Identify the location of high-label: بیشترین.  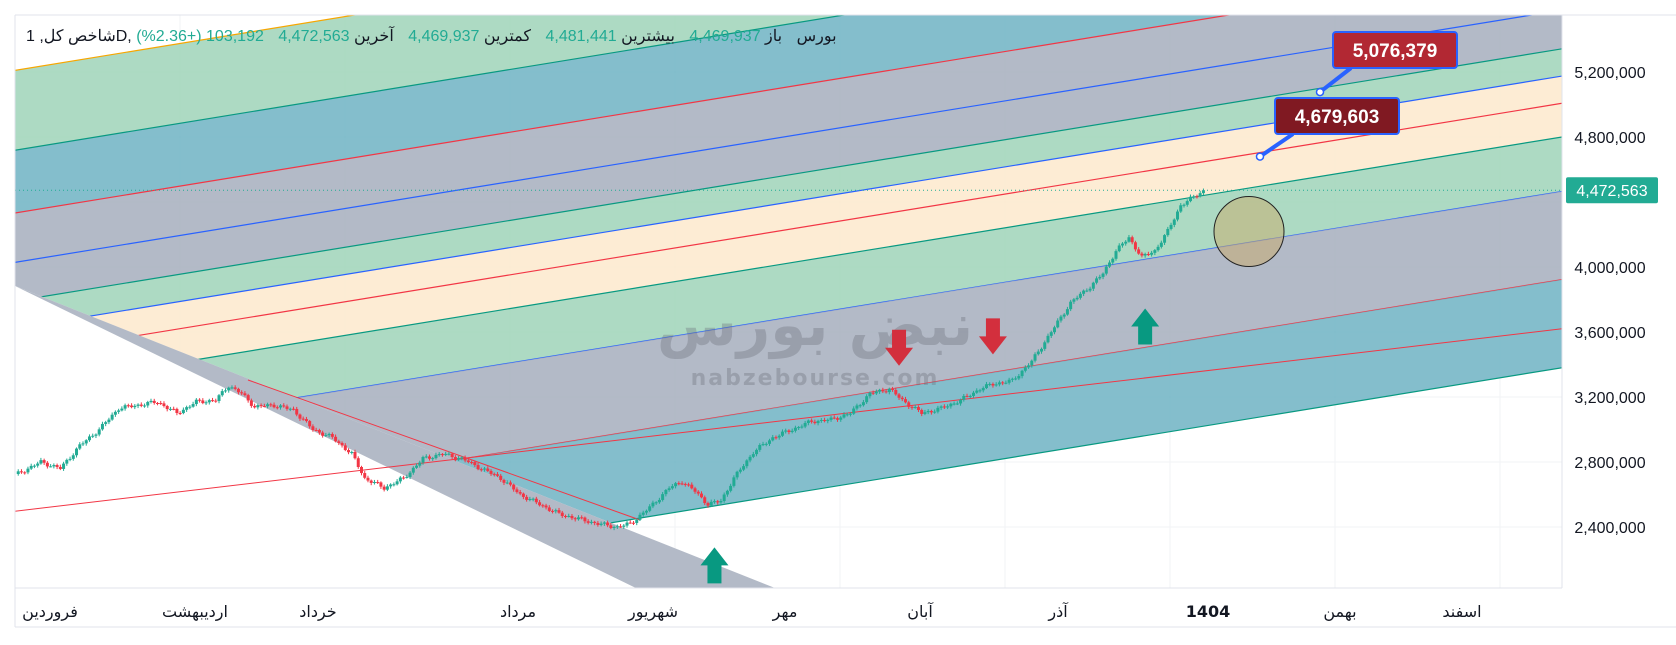
(648, 36).